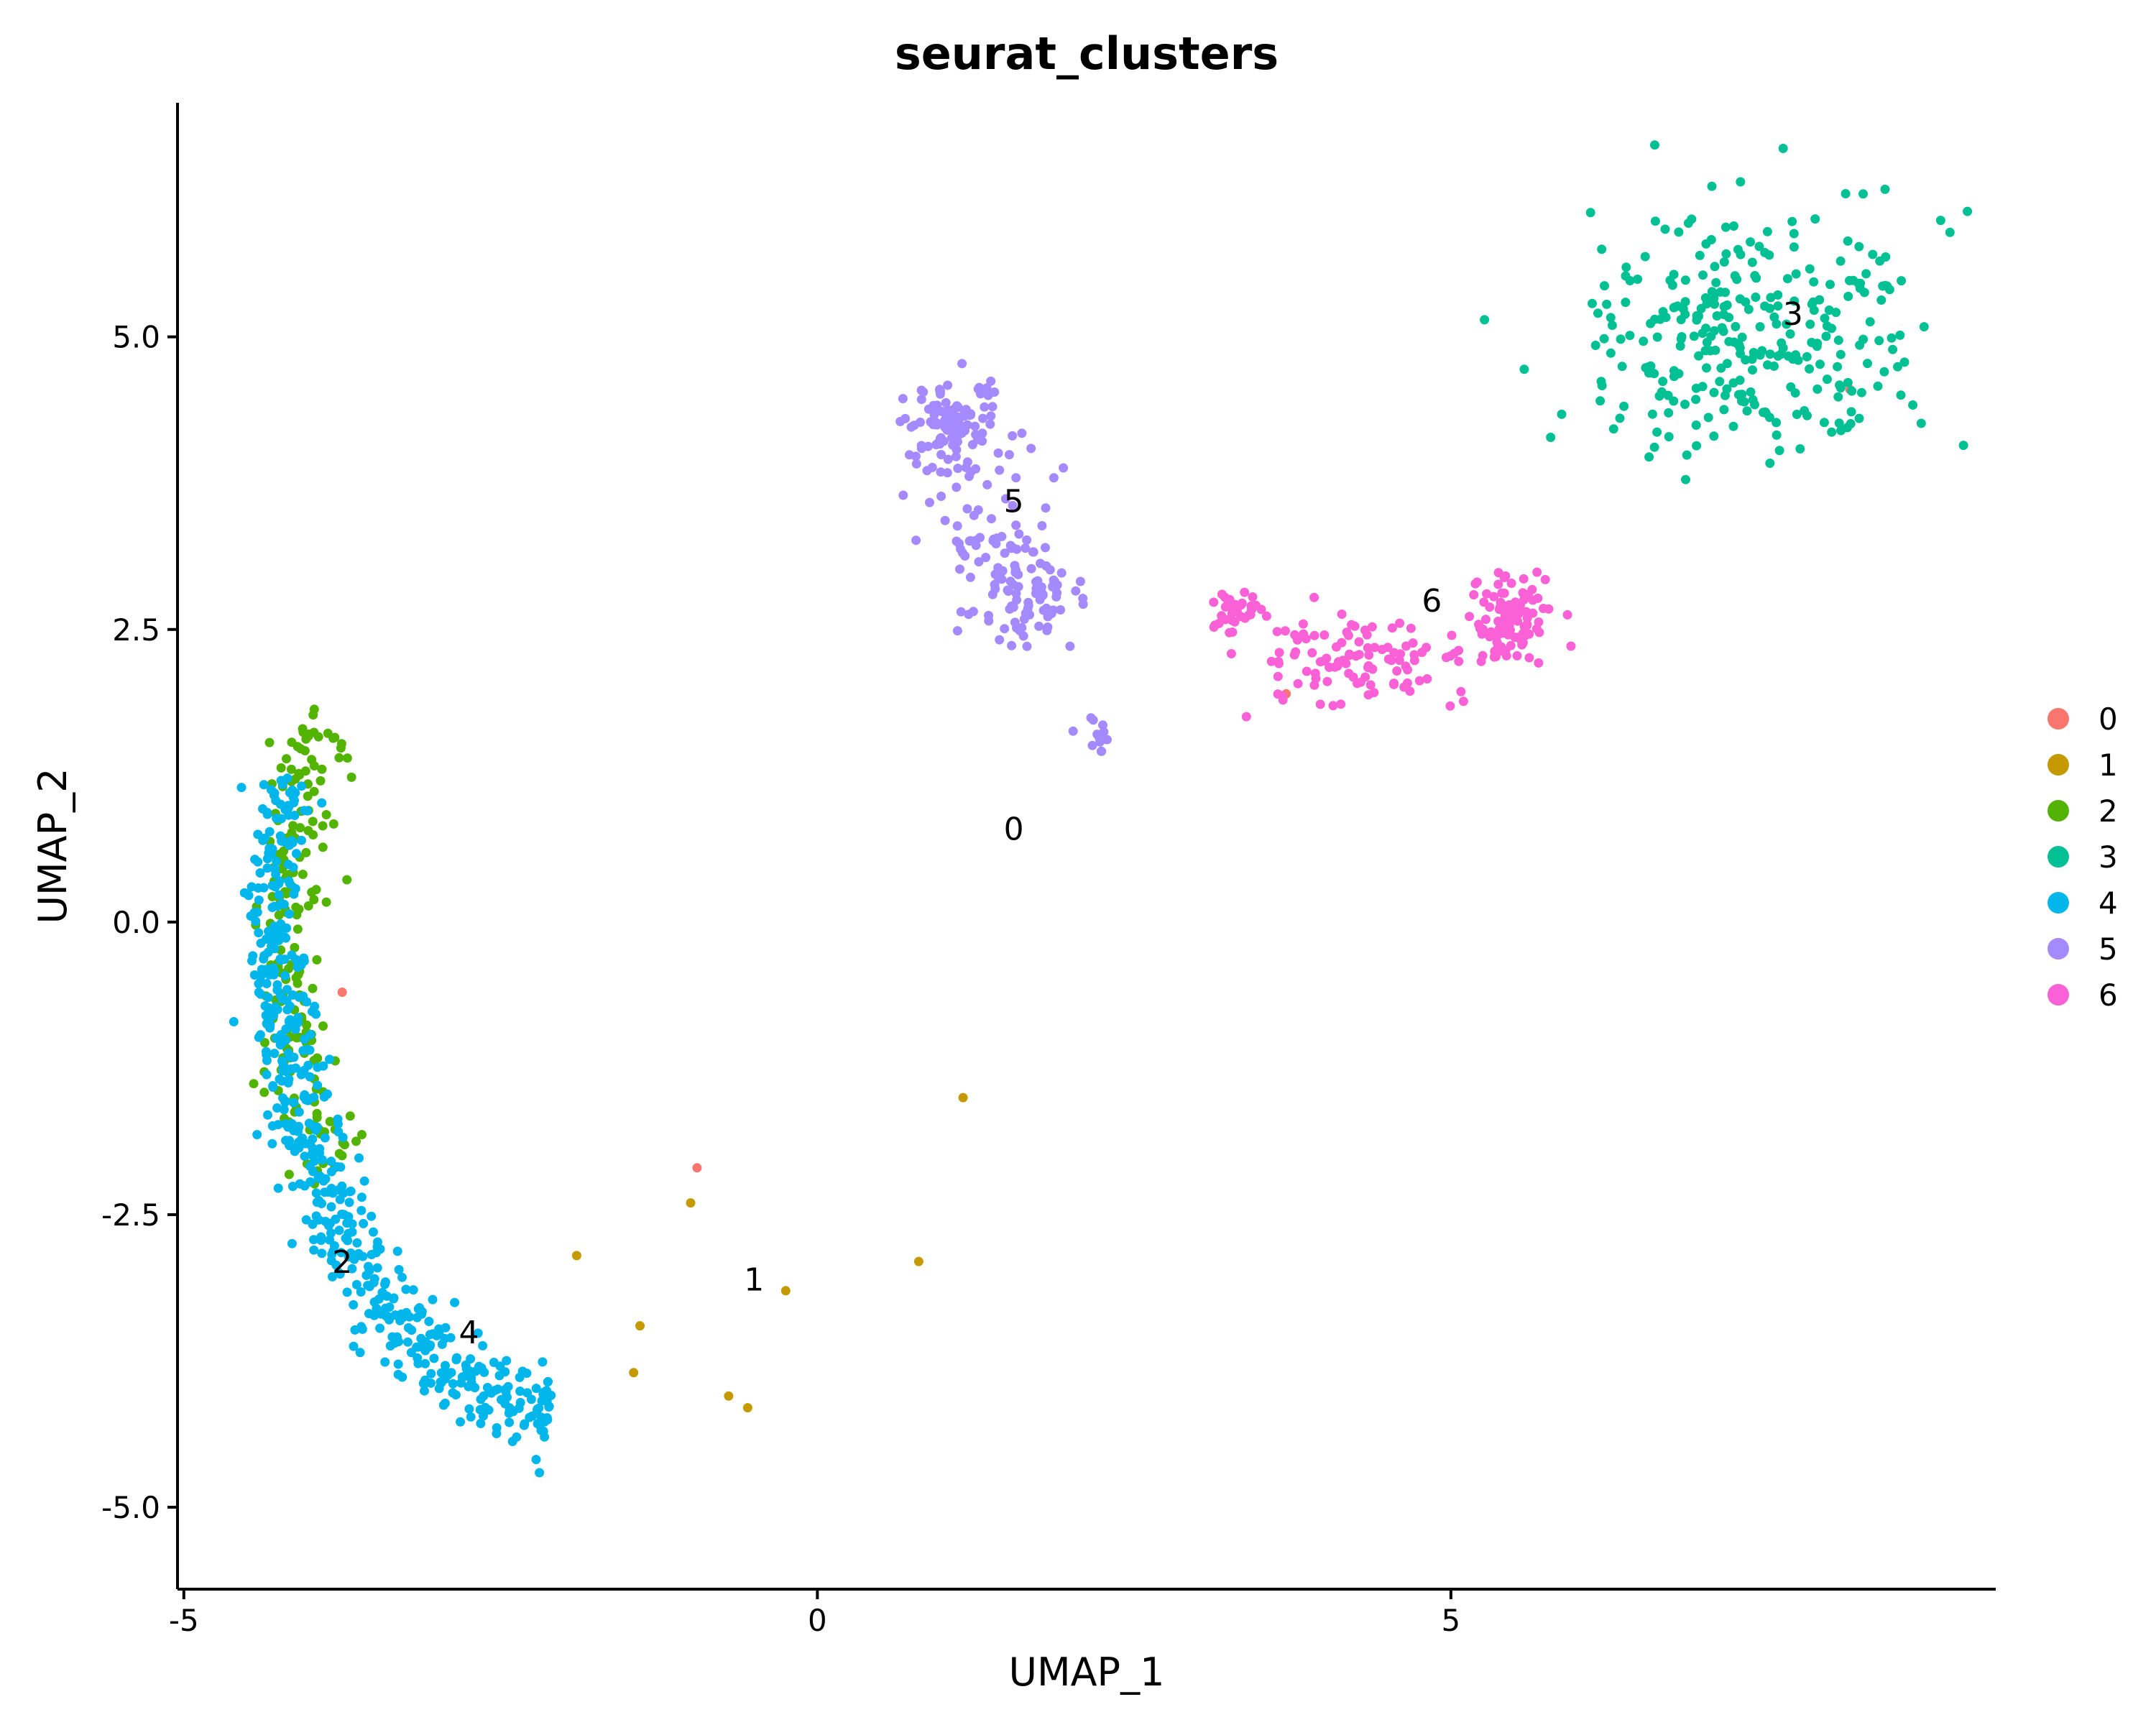 The height and width of the screenshot is (1725, 2156). I want to click on legend: 0 1 2 3 4 5 6, so click(2082, 857).